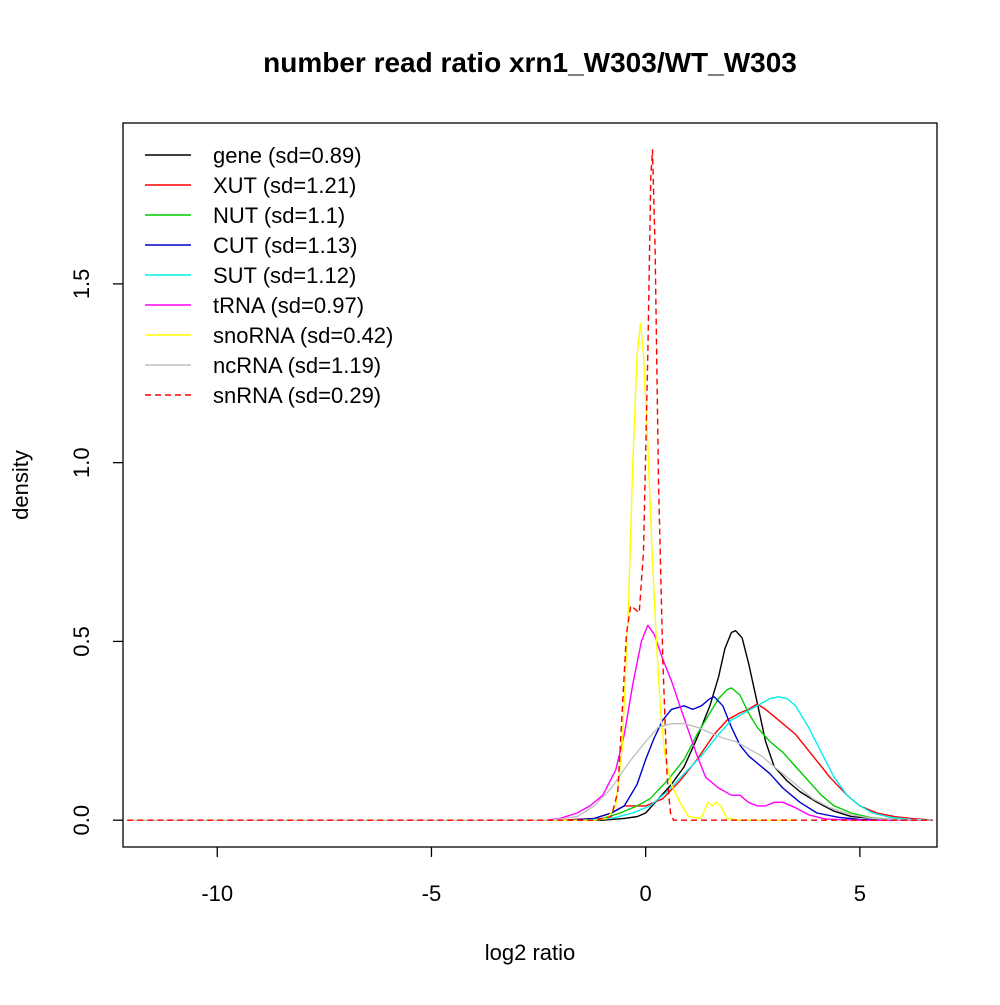 The width and height of the screenshot is (1000, 1005). Describe the element at coordinates (287, 155) in the screenshot. I see `legend-label-gene: gene (sd=0.89)` at that location.